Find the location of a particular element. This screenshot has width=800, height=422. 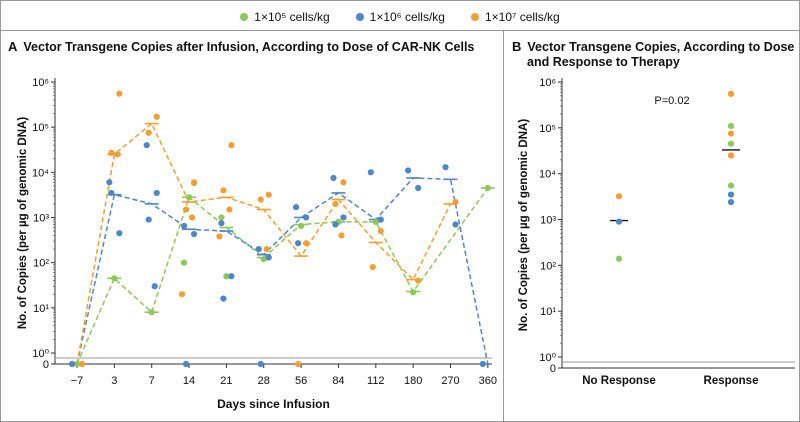

panel-a-y-tick-label: 10² is located at coordinates (41, 264).